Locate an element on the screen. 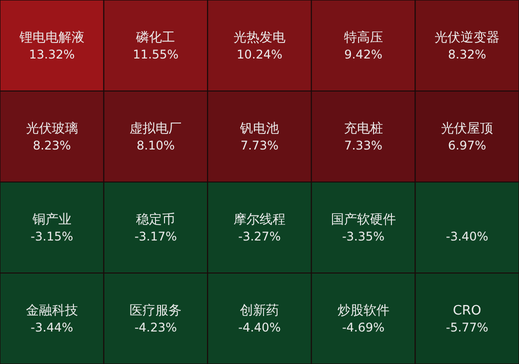 The width and height of the screenshot is (519, 364). cell: 磷化工 11.55% is located at coordinates (155, 46).